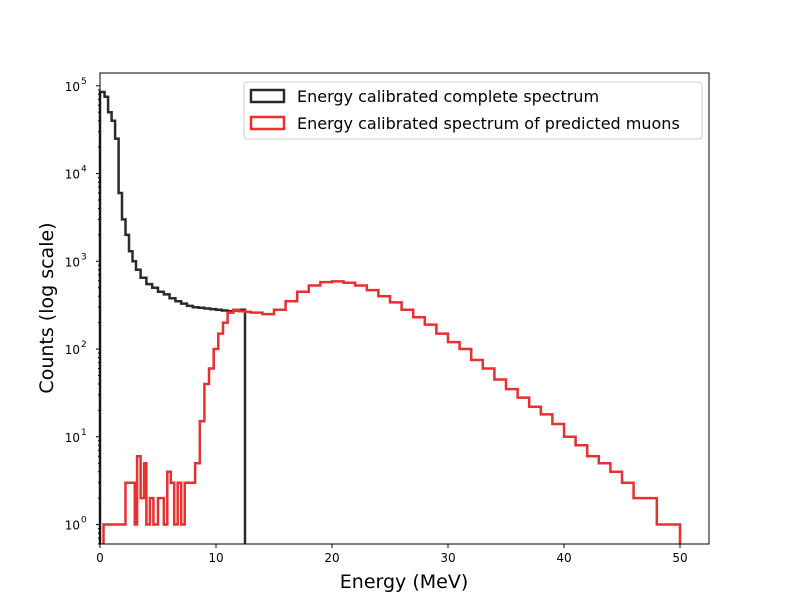 This screenshot has width=788, height=610. I want to click on y-tick-exponent: 3, so click(84, 257).